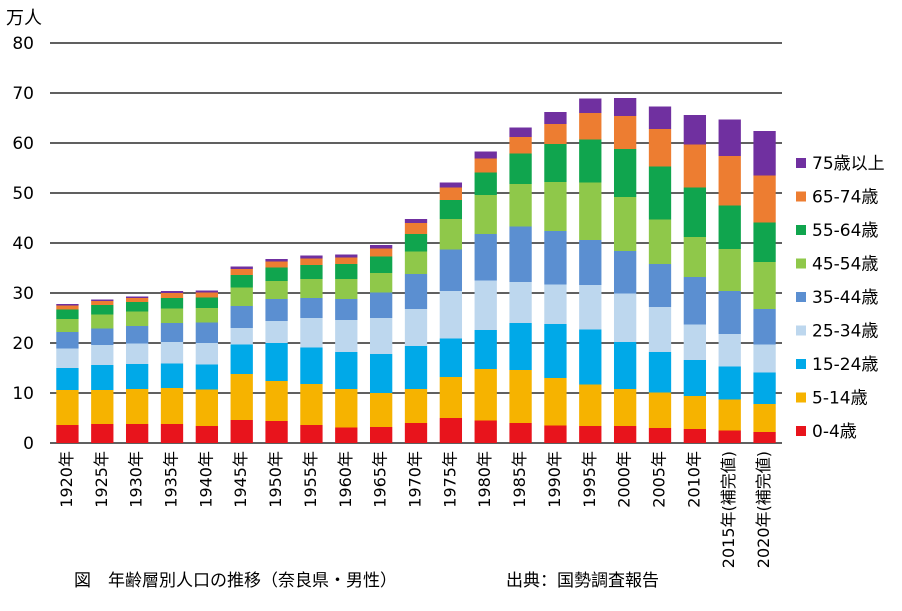  What do you see at coordinates (345, 479) in the screenshot?
I see `x-tick-label: 1960年` at bounding box center [345, 479].